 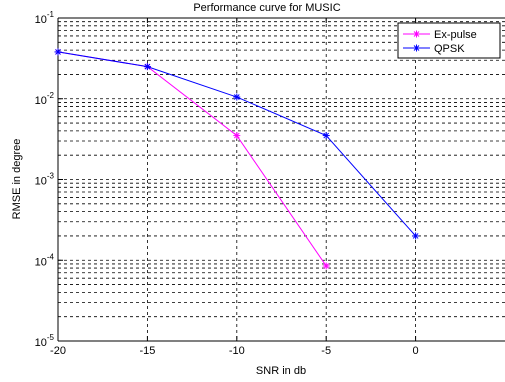 What do you see at coordinates (237, 351) in the screenshot?
I see `x-tick-label: -10` at bounding box center [237, 351].